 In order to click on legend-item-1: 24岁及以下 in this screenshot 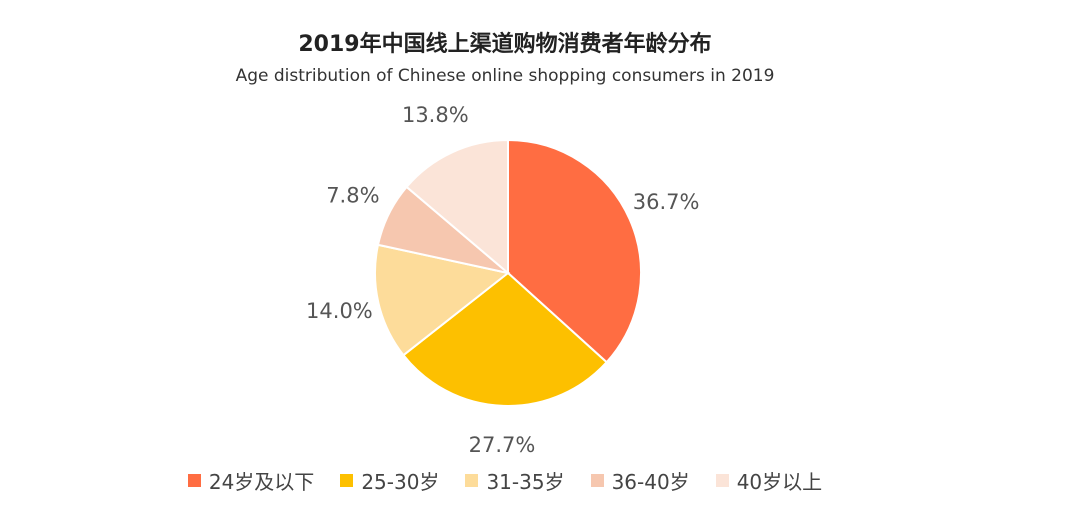, I will do `click(251, 480)`.